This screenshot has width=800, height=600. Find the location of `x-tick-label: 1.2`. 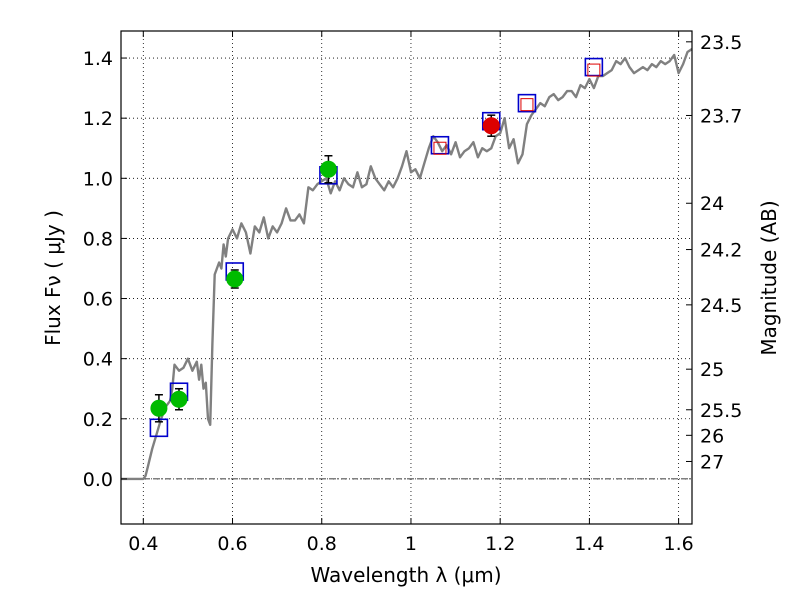

x-tick-label: 1.2 is located at coordinates (500, 544).